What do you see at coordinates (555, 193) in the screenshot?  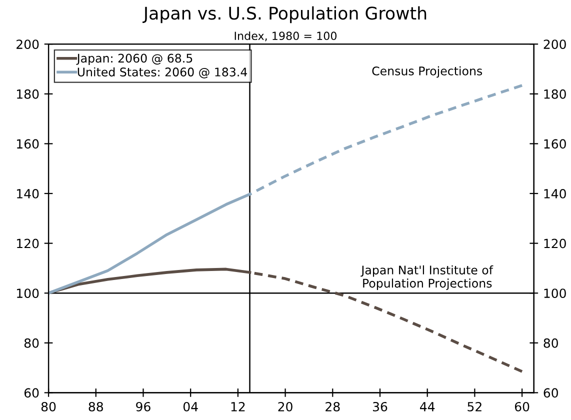 I see `y2-tick-label: 140` at bounding box center [555, 193].